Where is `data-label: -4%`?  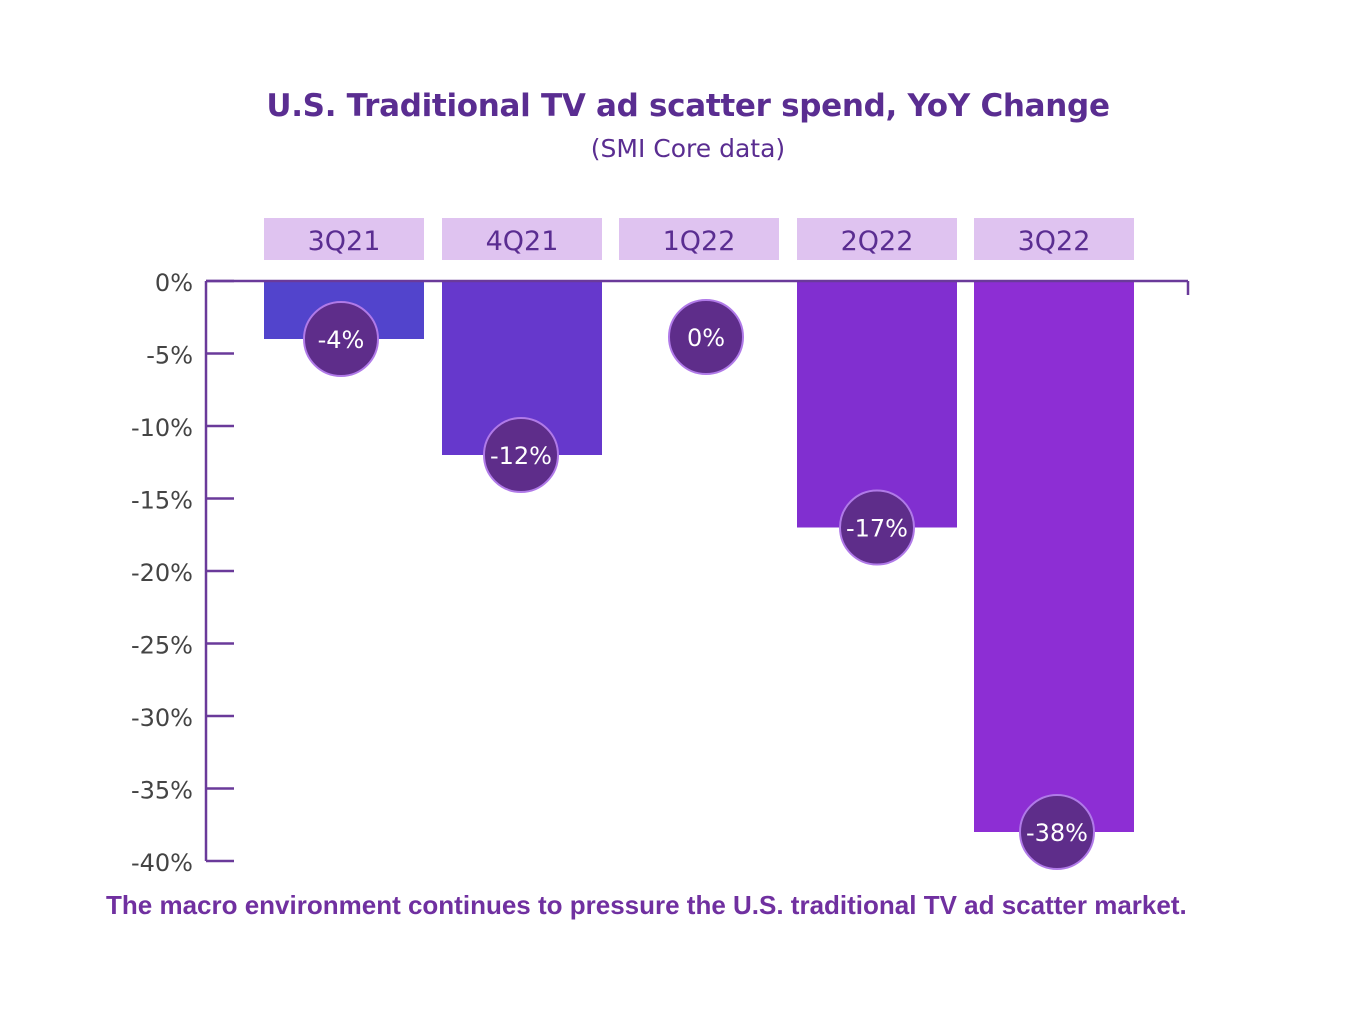 data-label: -4% is located at coordinates (341, 340).